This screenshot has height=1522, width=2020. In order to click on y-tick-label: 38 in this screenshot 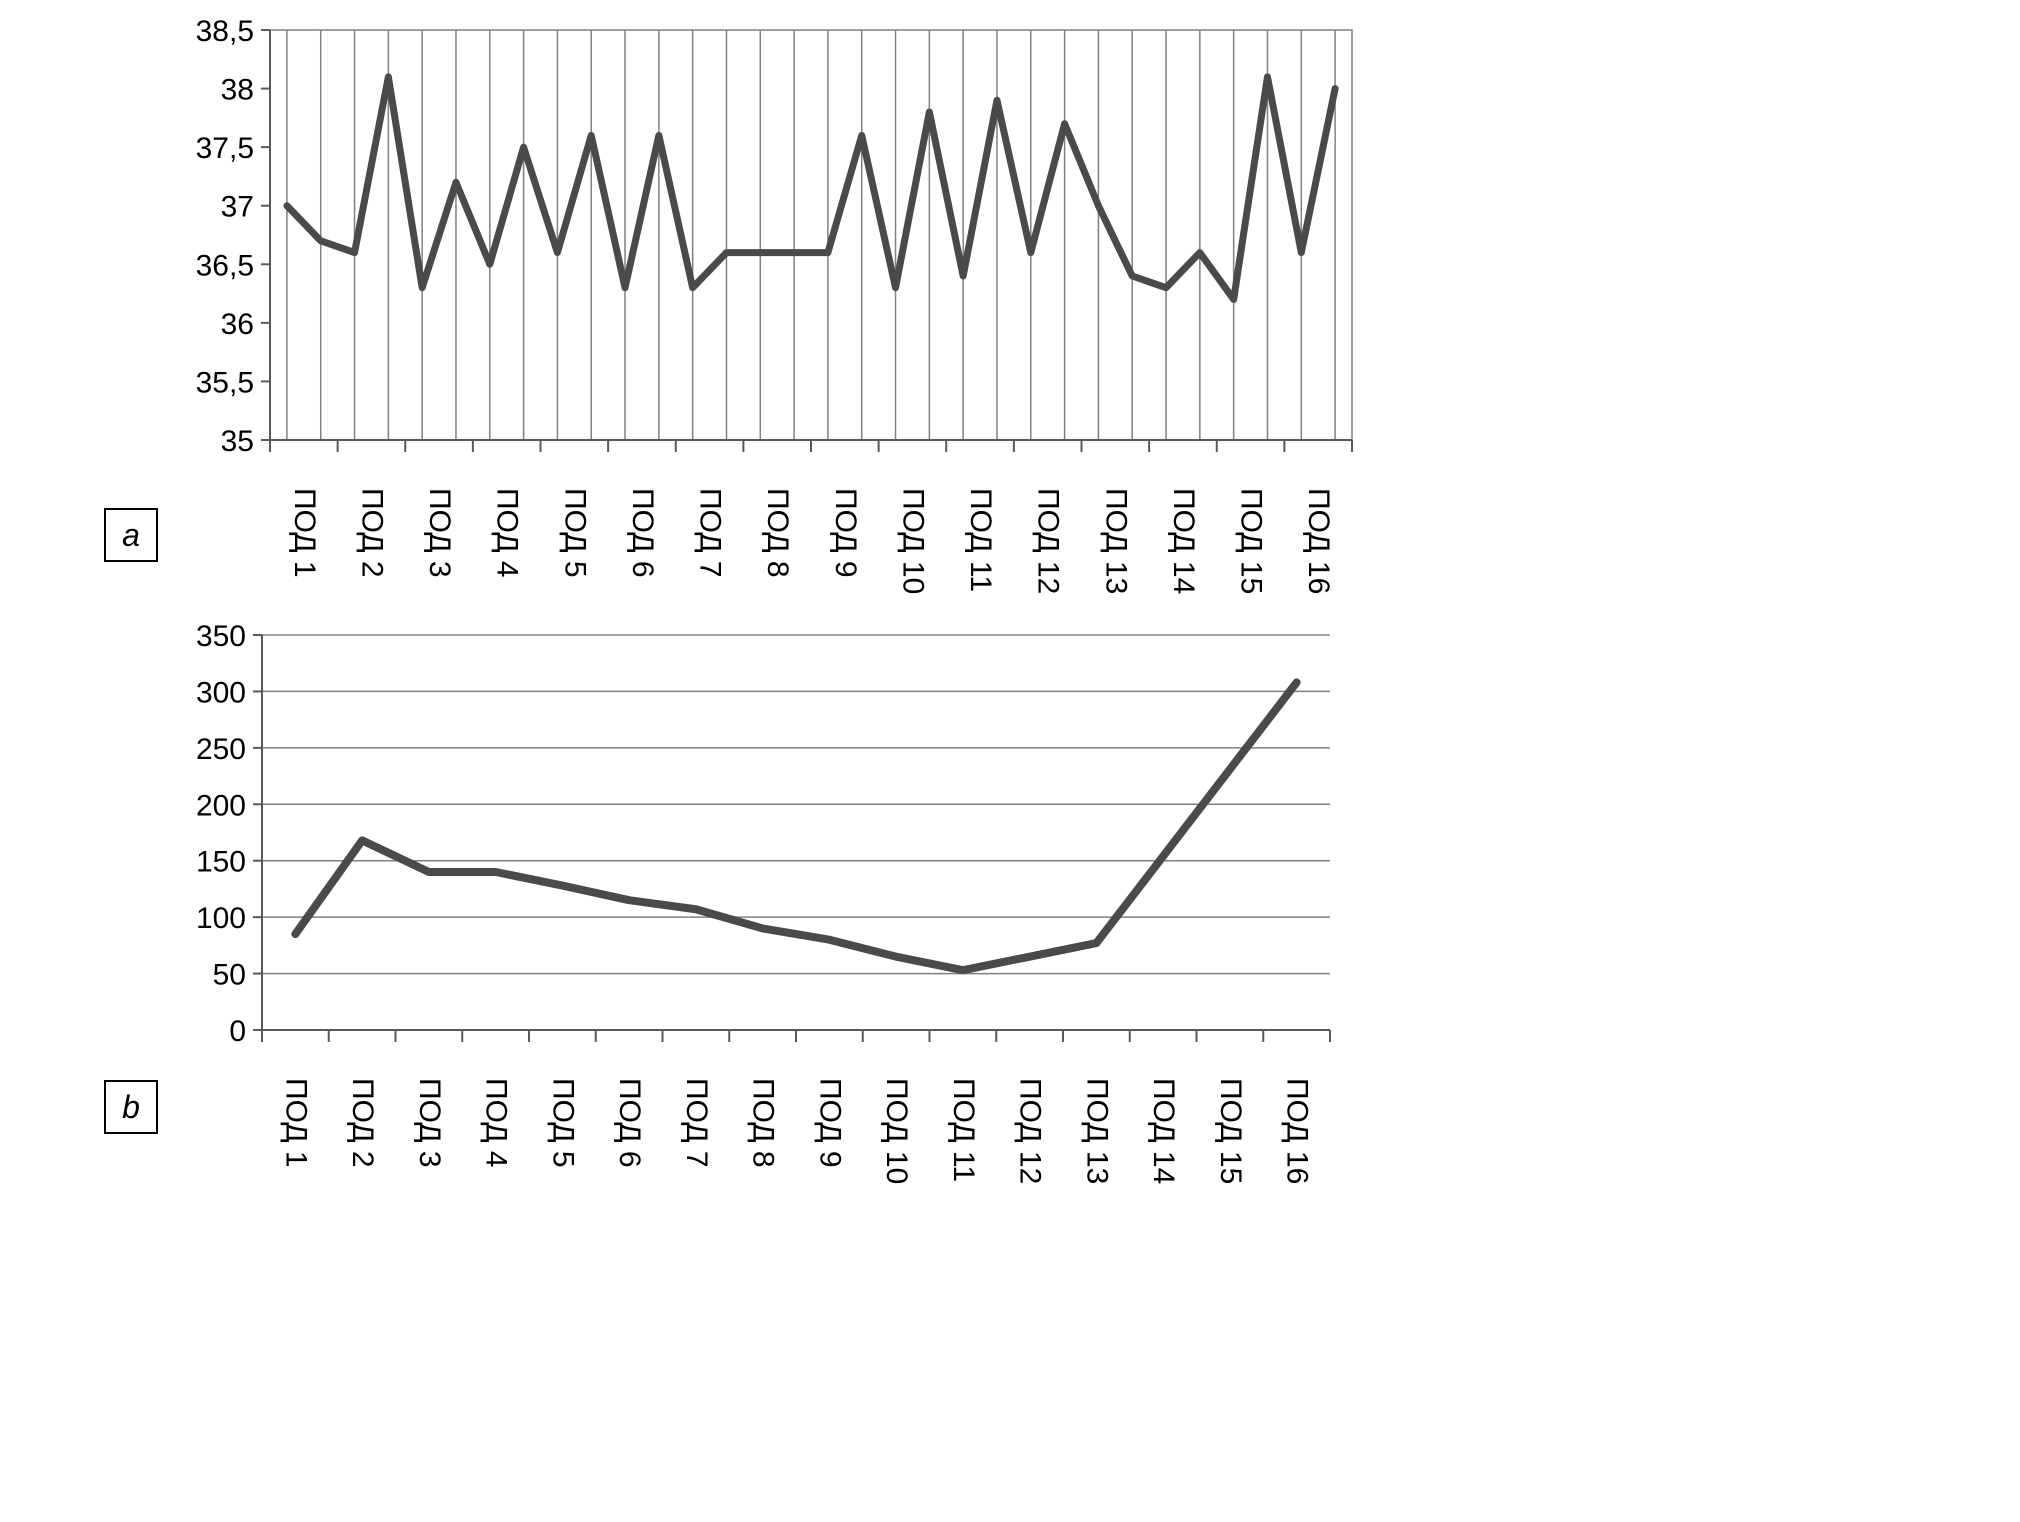, I will do `click(237, 90)`.